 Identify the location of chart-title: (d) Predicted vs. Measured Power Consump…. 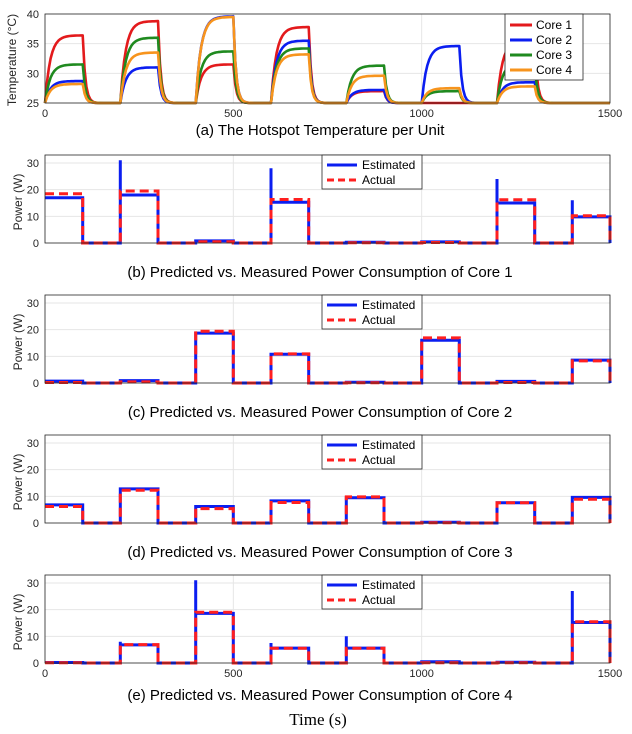
(319, 552).